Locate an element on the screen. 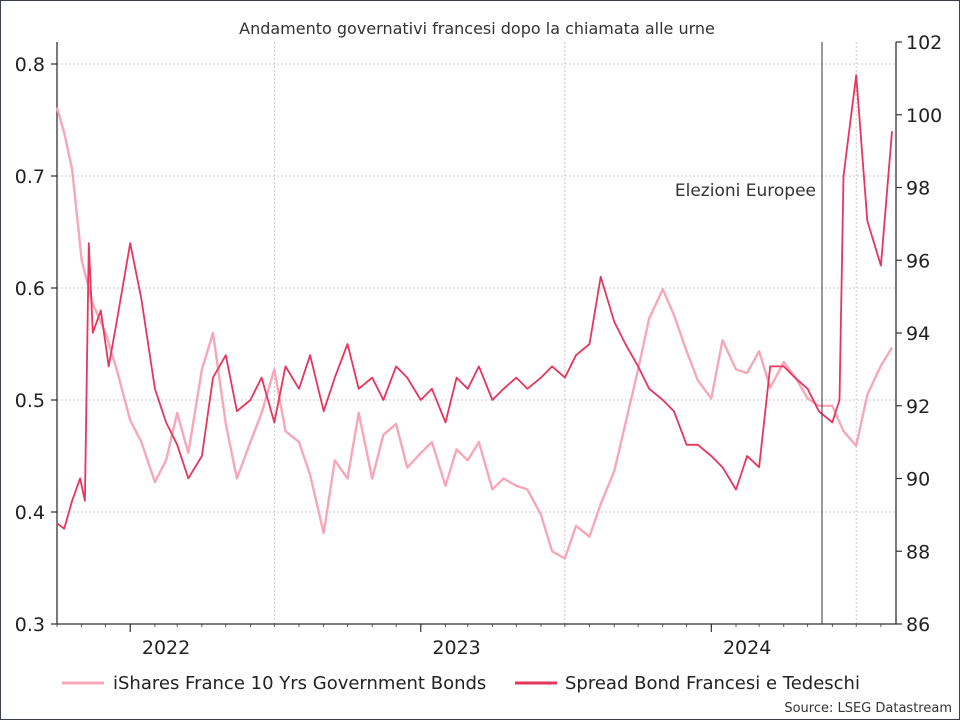  right-tick-label: 90 is located at coordinates (918, 480).